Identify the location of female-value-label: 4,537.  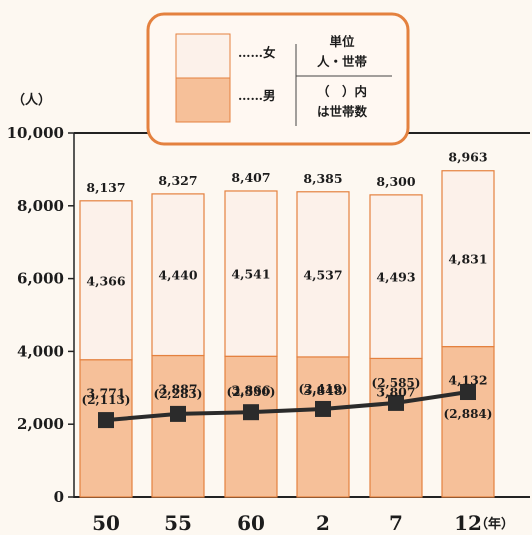
(322, 274).